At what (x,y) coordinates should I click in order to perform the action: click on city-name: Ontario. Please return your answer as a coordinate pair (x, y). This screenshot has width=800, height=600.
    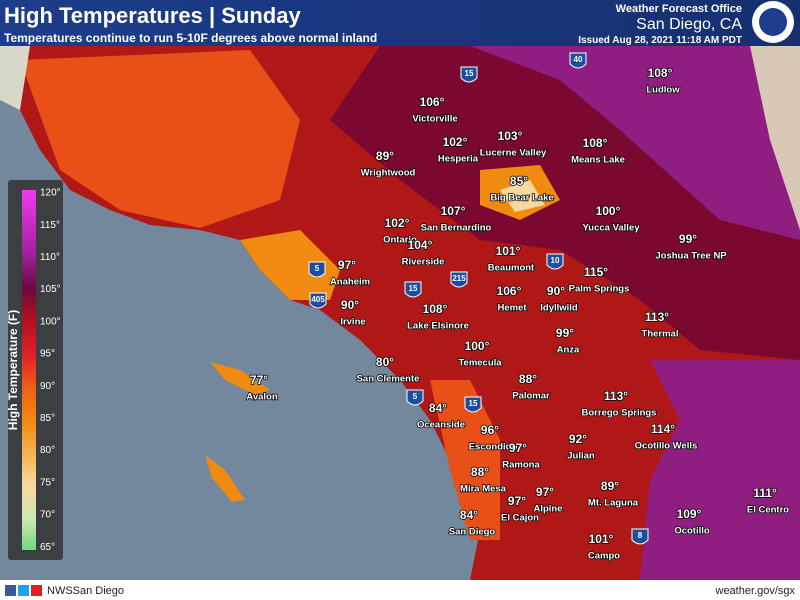
    Looking at the image, I should click on (400, 240).